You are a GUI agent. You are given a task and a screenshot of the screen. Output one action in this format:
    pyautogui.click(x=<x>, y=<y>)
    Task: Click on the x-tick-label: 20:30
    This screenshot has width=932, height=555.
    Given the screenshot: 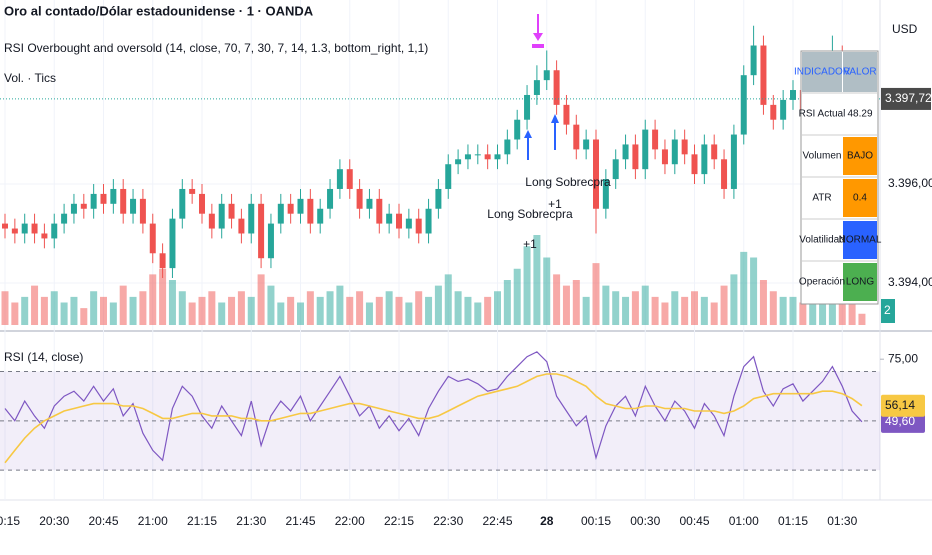 What is the action you would take?
    pyautogui.click(x=54, y=521)
    